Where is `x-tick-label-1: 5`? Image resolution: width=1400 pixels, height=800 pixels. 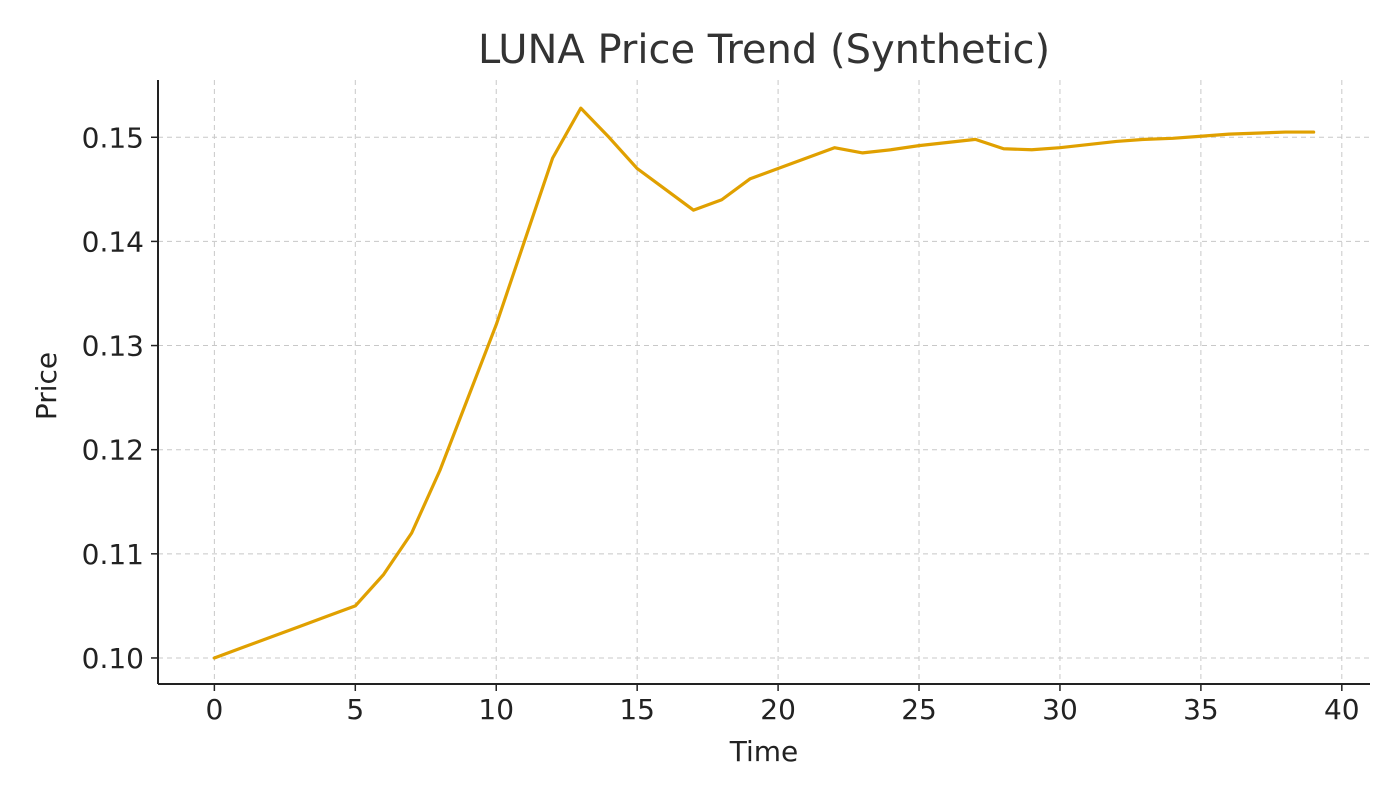
x-tick-label-1: 5 is located at coordinates (355, 709).